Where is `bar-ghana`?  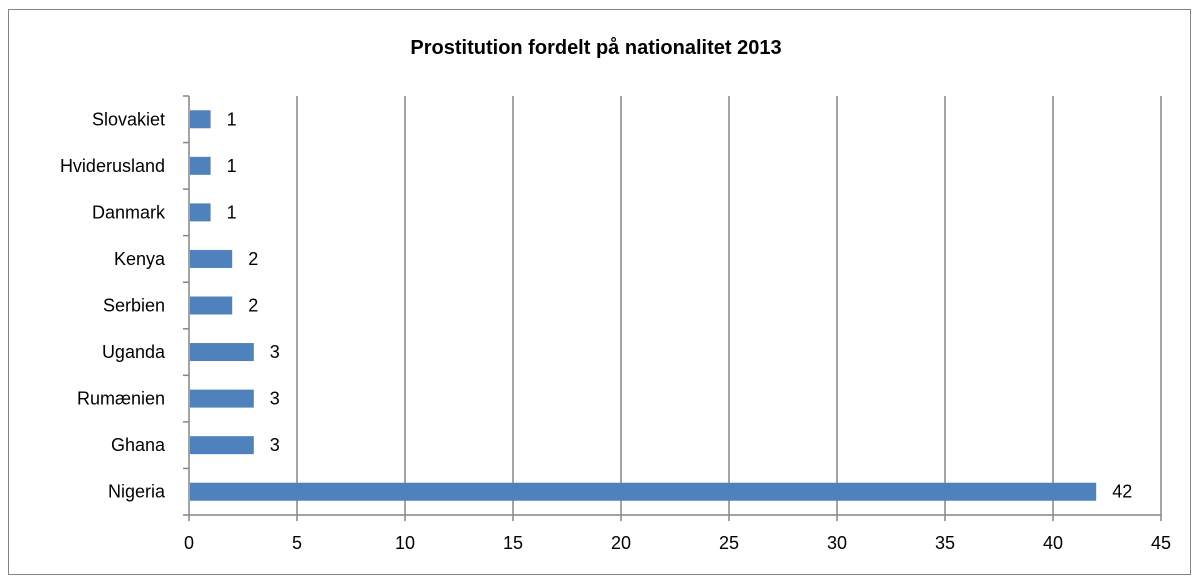 bar-ghana is located at coordinates (222, 445).